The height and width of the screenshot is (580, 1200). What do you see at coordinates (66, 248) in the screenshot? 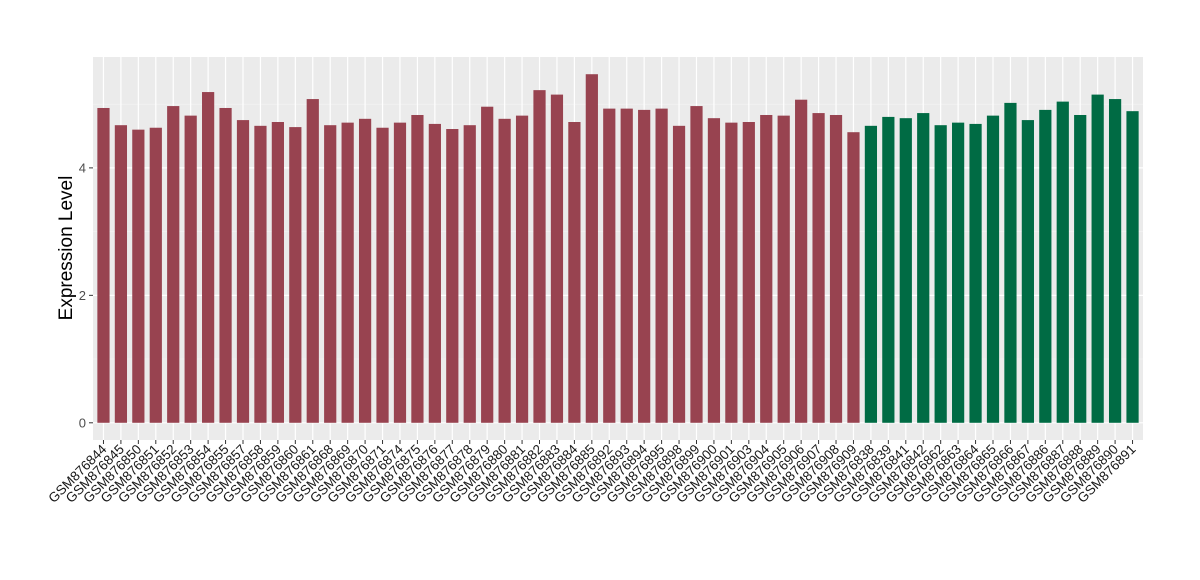
I see `y-axis-title: Expression Level` at bounding box center [66, 248].